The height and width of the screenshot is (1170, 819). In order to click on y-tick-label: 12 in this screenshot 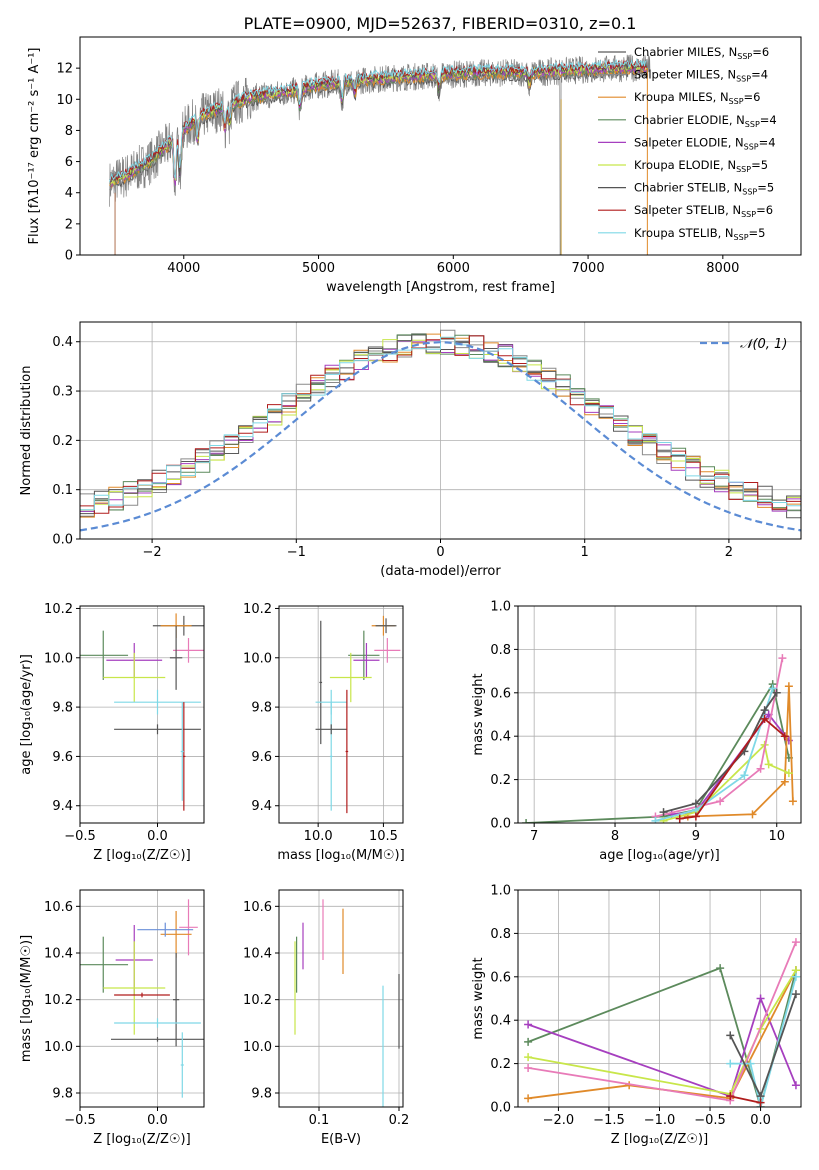, I will do `click(64, 69)`.